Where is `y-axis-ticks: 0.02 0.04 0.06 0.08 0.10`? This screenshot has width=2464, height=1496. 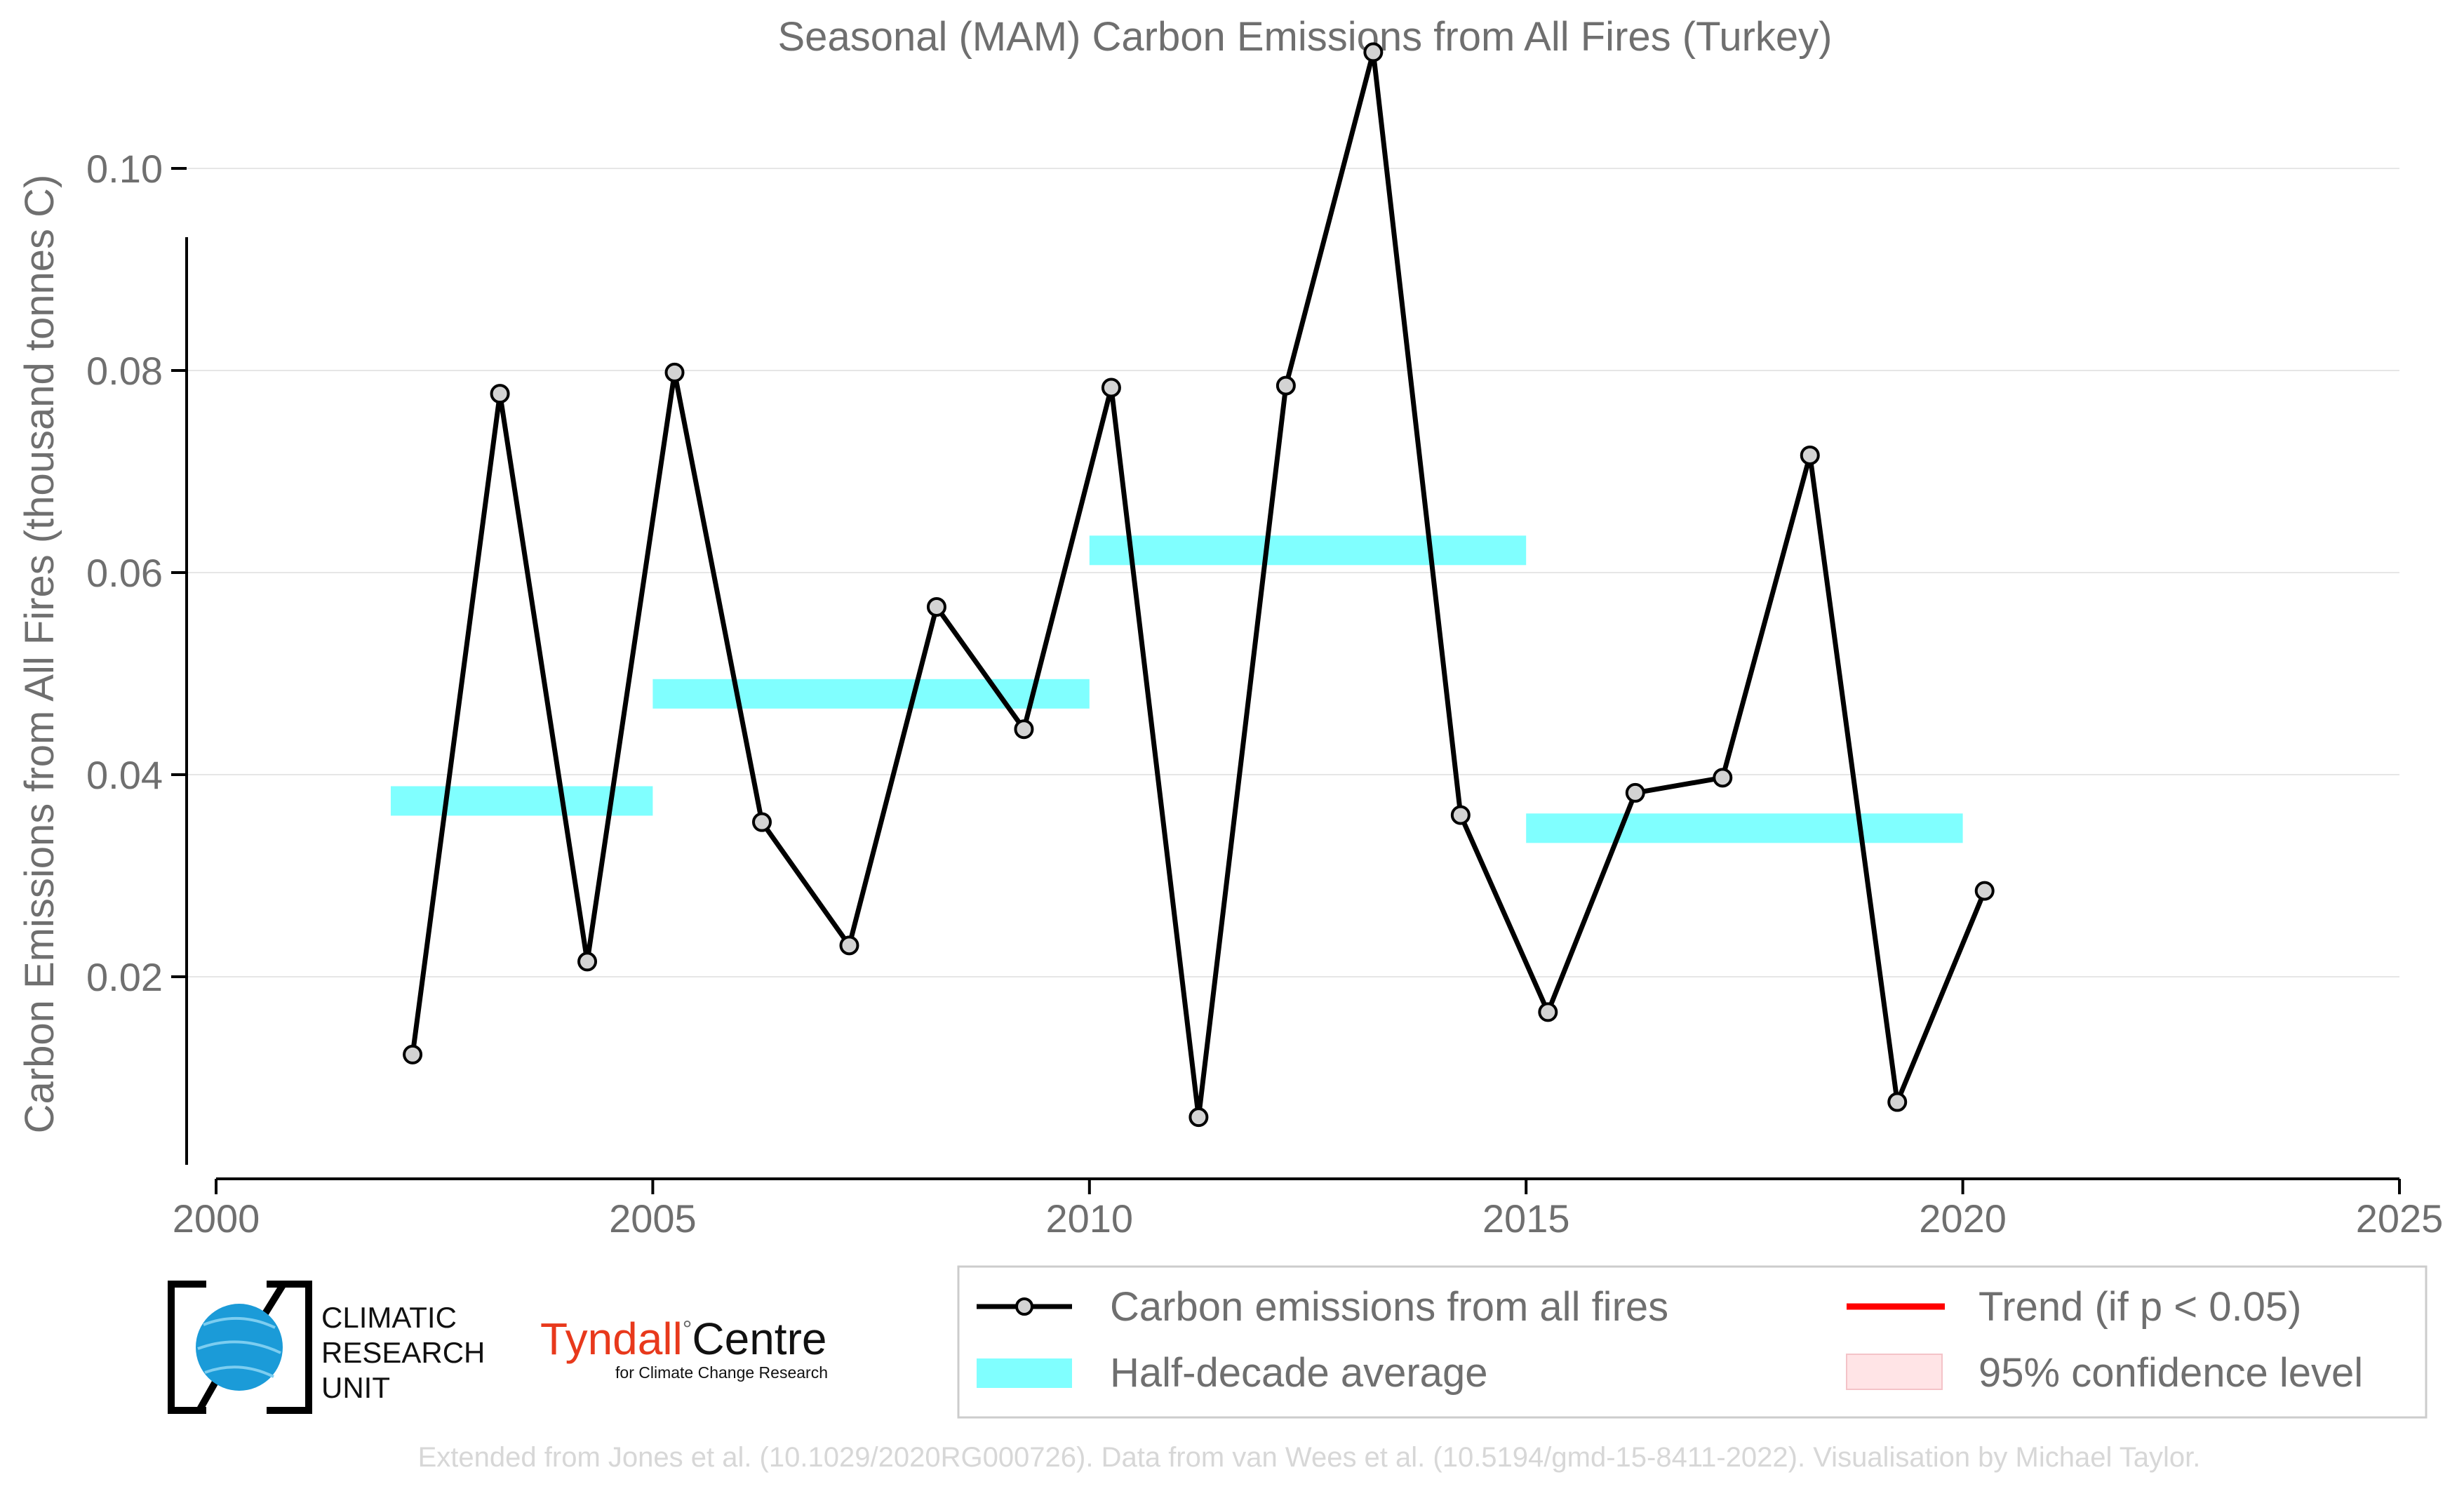
y-axis-ticks: 0.02 0.04 0.06 0.08 0.10 is located at coordinates (136, 573).